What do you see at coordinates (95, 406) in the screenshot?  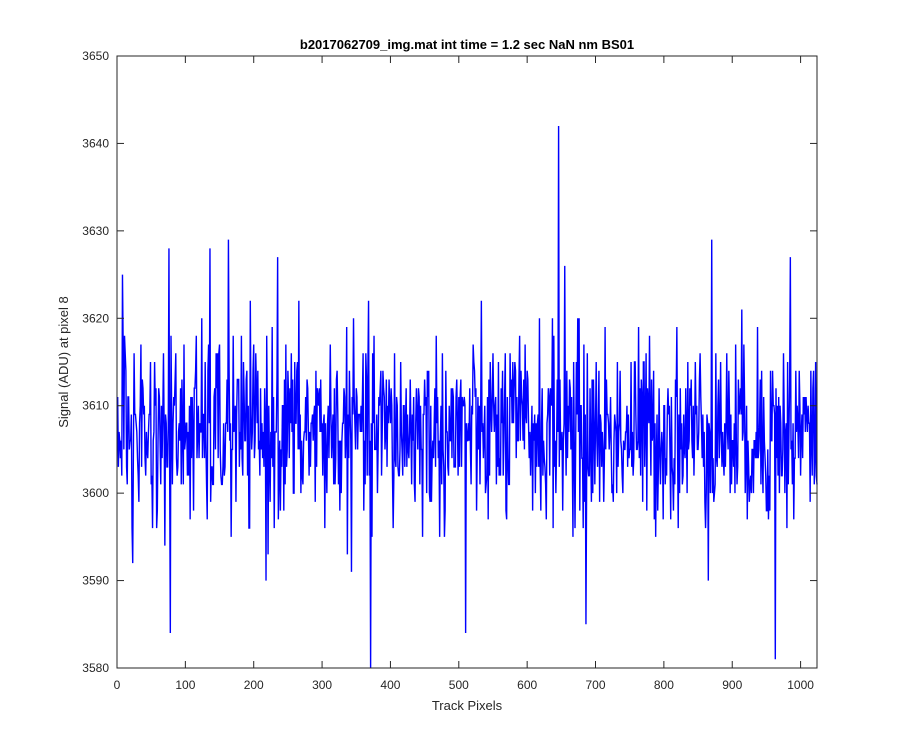 I see `y-tick-label: 3610` at bounding box center [95, 406].